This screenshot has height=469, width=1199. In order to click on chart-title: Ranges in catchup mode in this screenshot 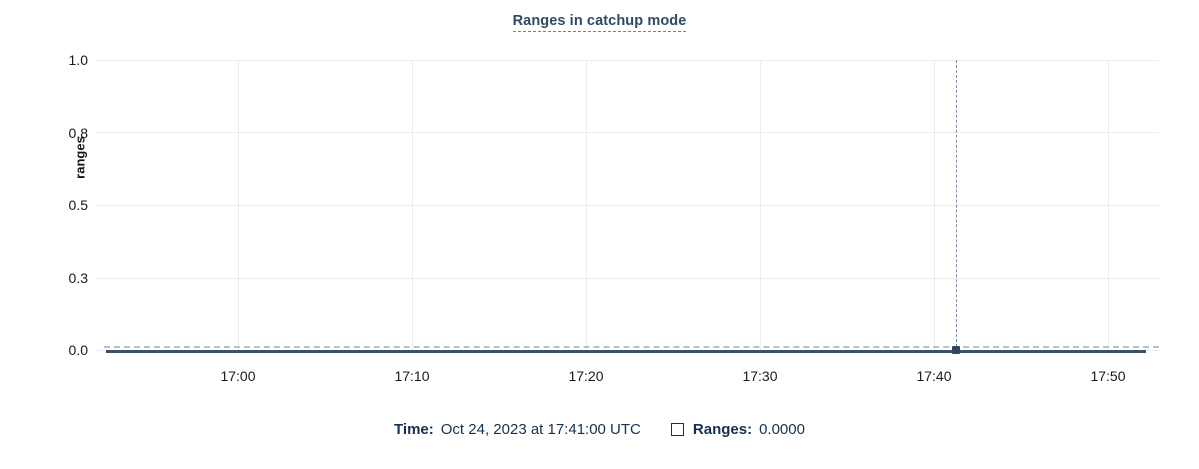, I will do `click(599, 22)`.